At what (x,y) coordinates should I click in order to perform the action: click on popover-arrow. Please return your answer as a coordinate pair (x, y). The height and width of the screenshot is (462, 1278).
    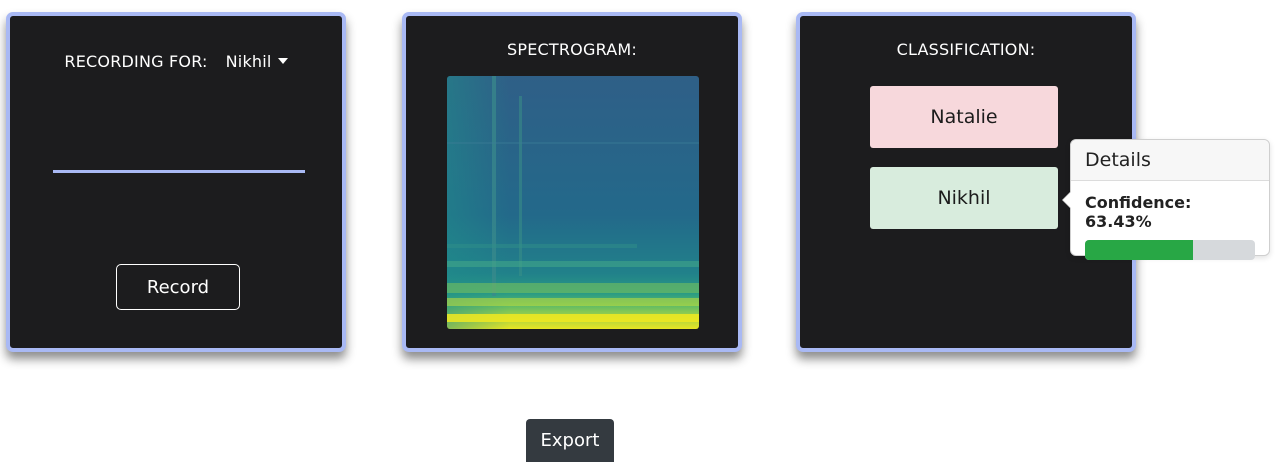
    Looking at the image, I should click on (1066, 200).